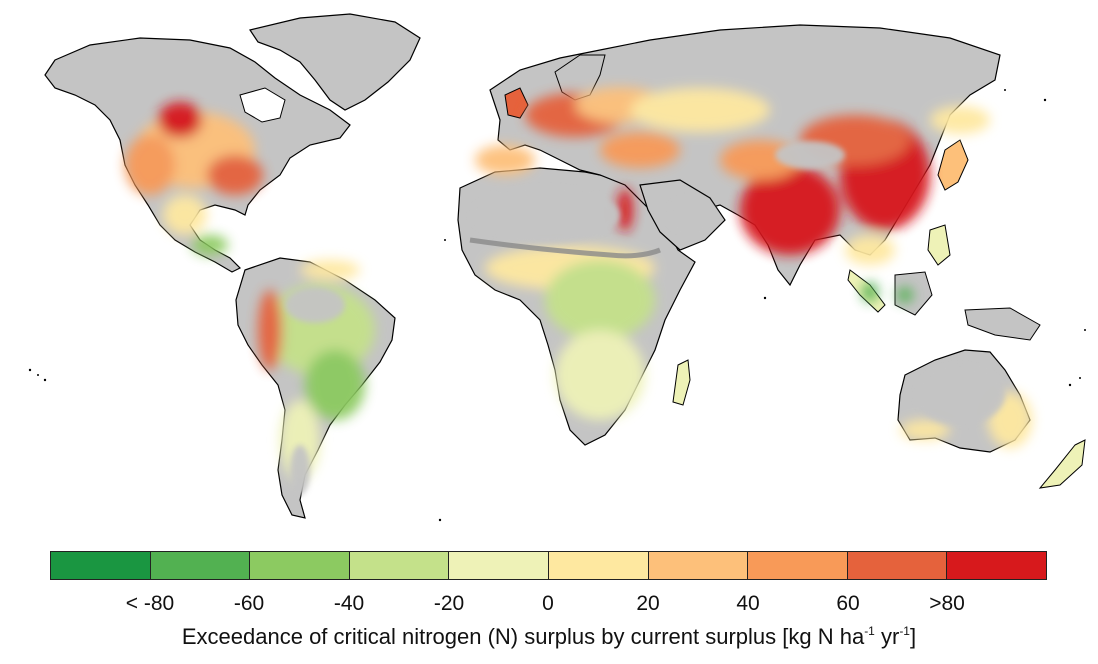  Describe the element at coordinates (648, 603) in the screenshot. I see `legend-tick-label: 20` at that location.